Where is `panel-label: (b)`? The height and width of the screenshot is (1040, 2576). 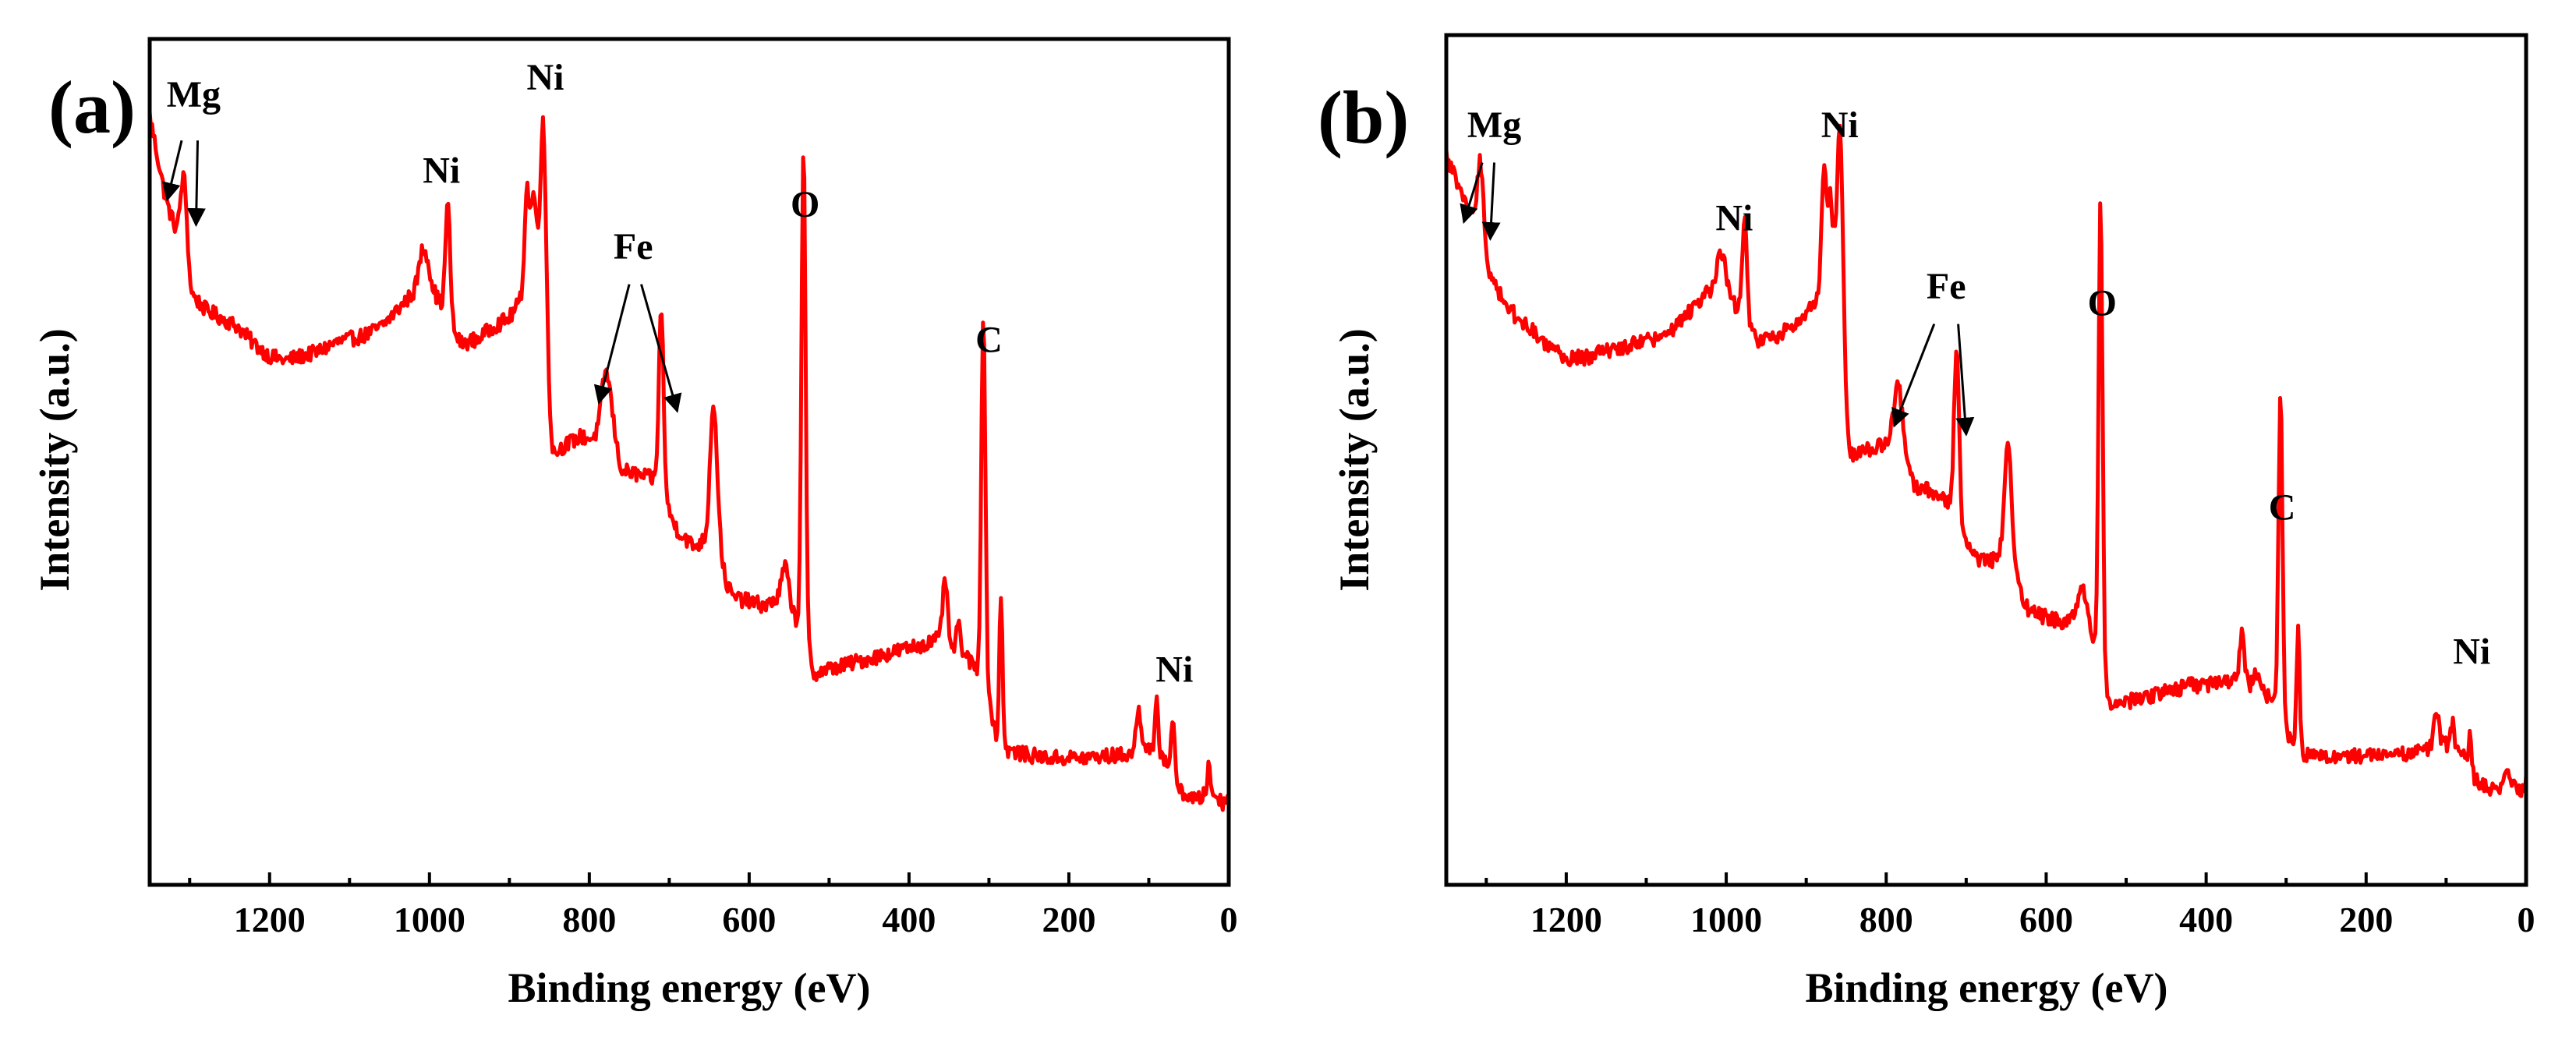
panel-label: (b) is located at coordinates (1363, 117).